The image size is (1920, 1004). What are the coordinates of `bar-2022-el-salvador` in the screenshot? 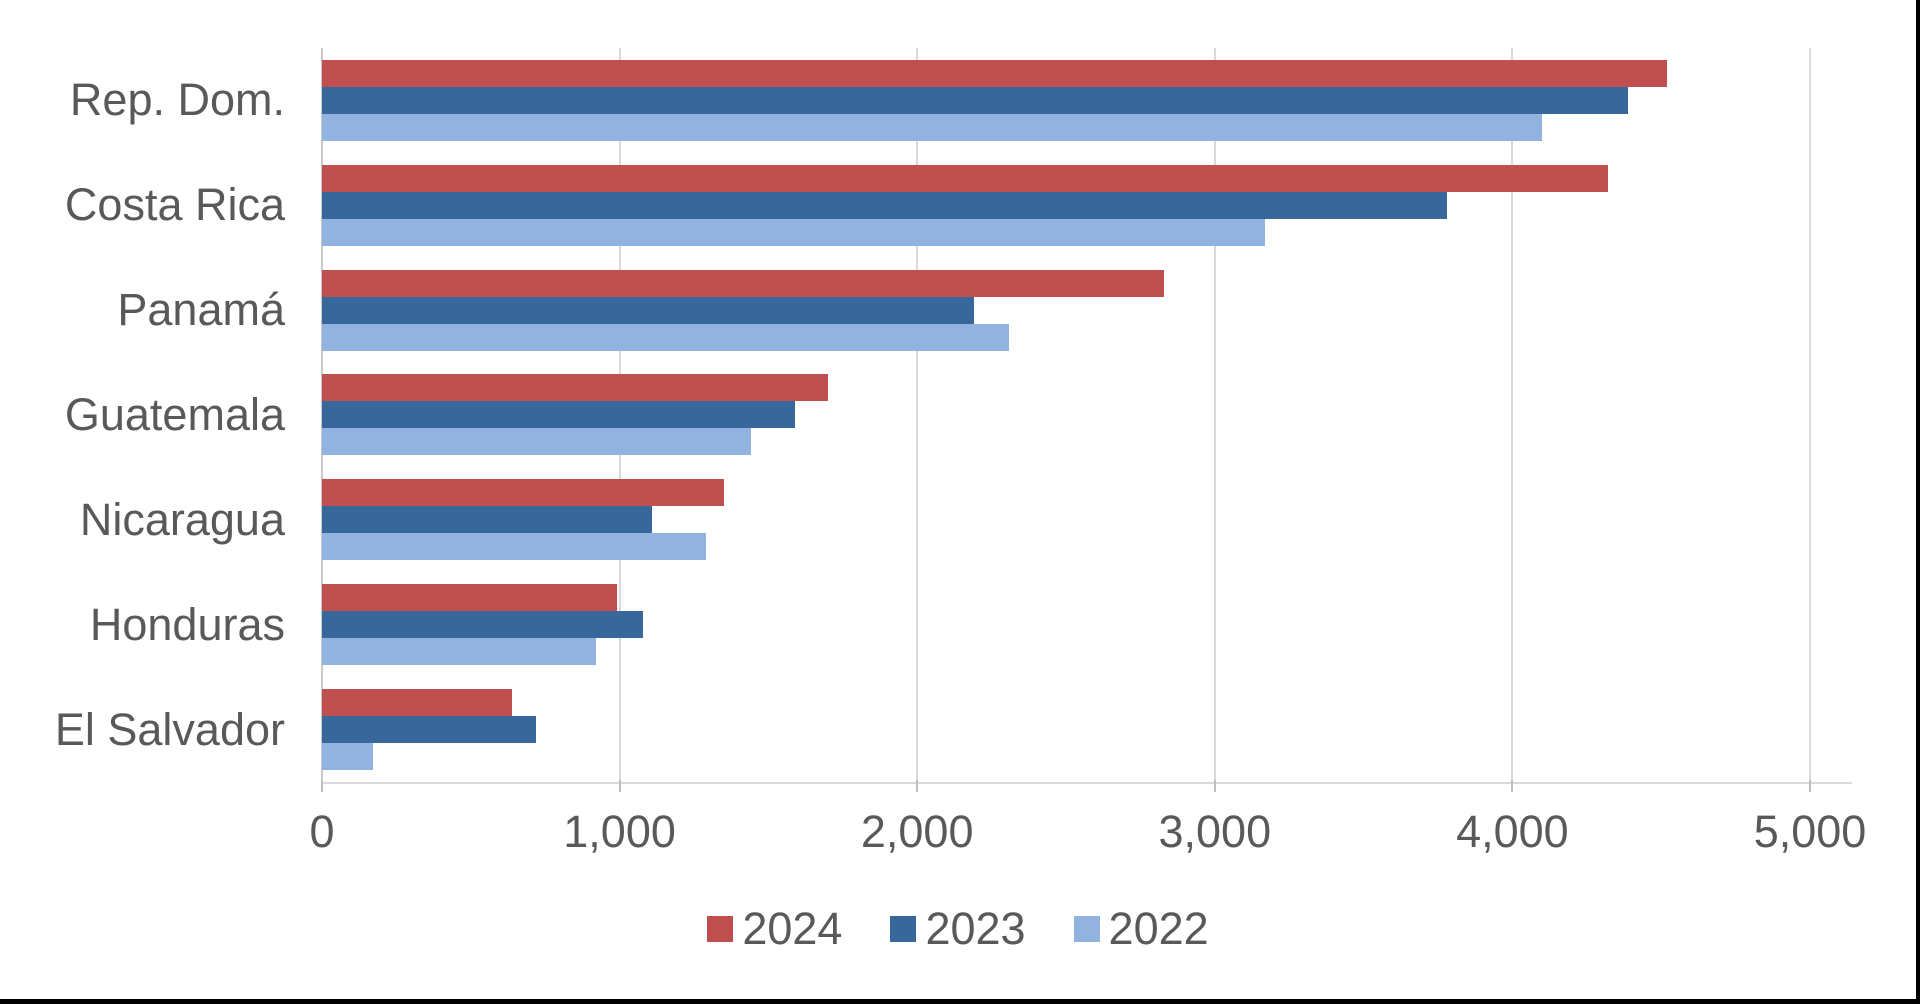 It's located at (347, 757).